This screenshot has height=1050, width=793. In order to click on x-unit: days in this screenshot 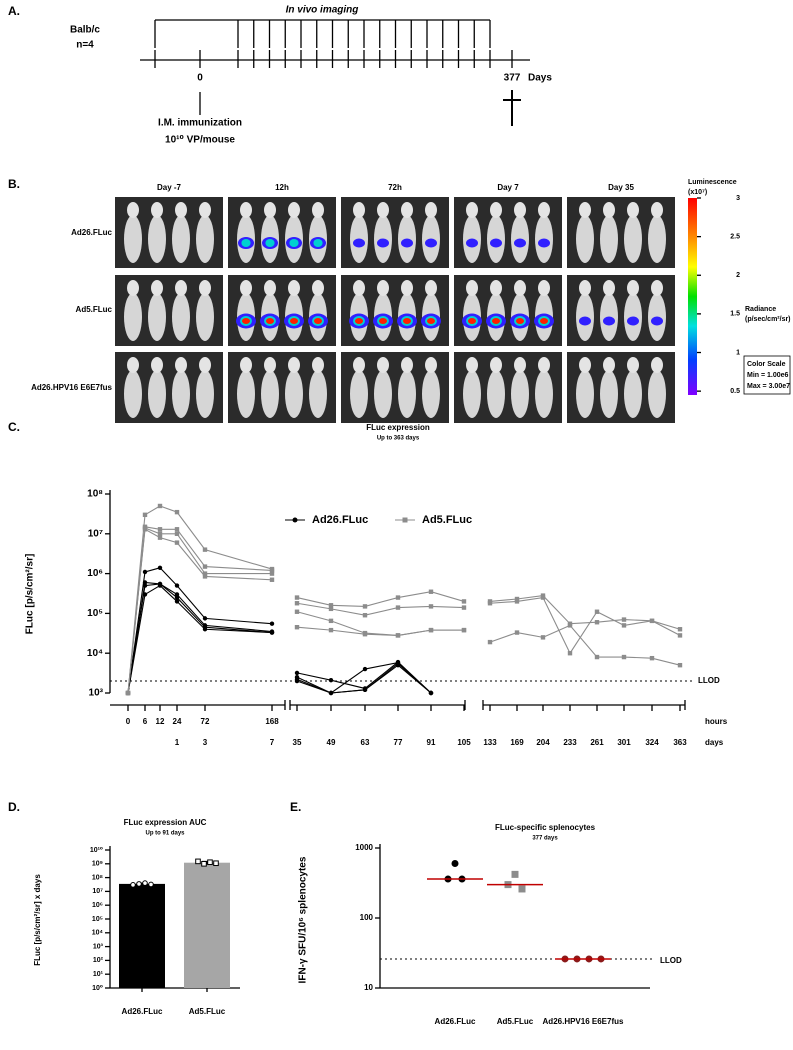, I will do `click(714, 742)`.